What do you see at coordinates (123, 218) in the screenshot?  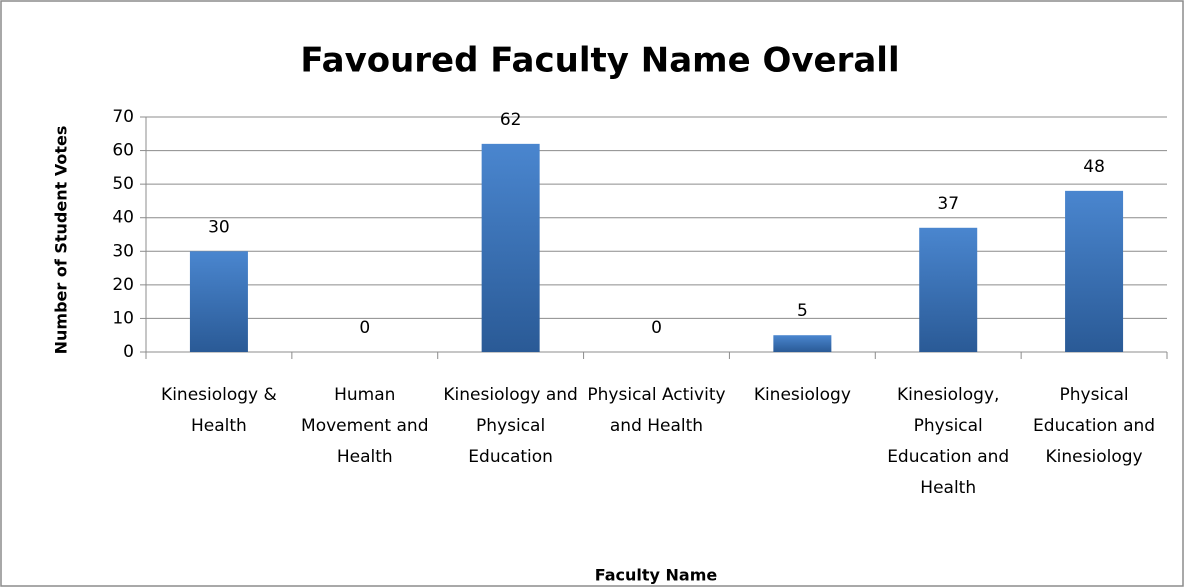 I see `y-tick-label: 40` at bounding box center [123, 218].